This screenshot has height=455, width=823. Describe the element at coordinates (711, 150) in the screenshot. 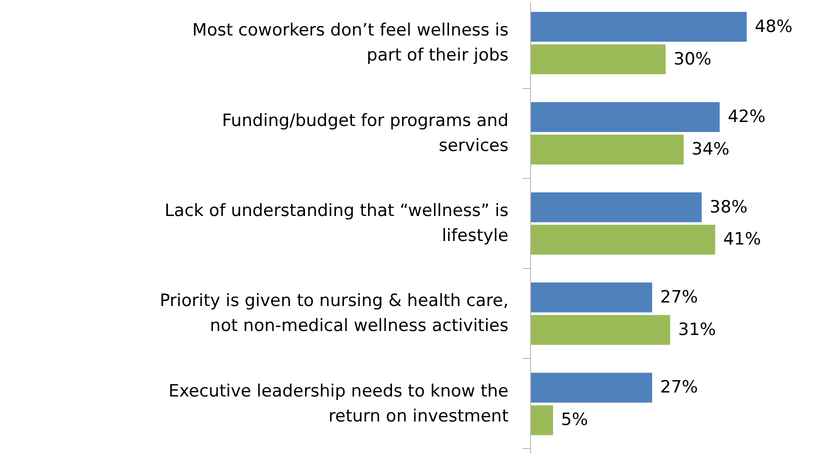

I see `data-label: 34%` at that location.